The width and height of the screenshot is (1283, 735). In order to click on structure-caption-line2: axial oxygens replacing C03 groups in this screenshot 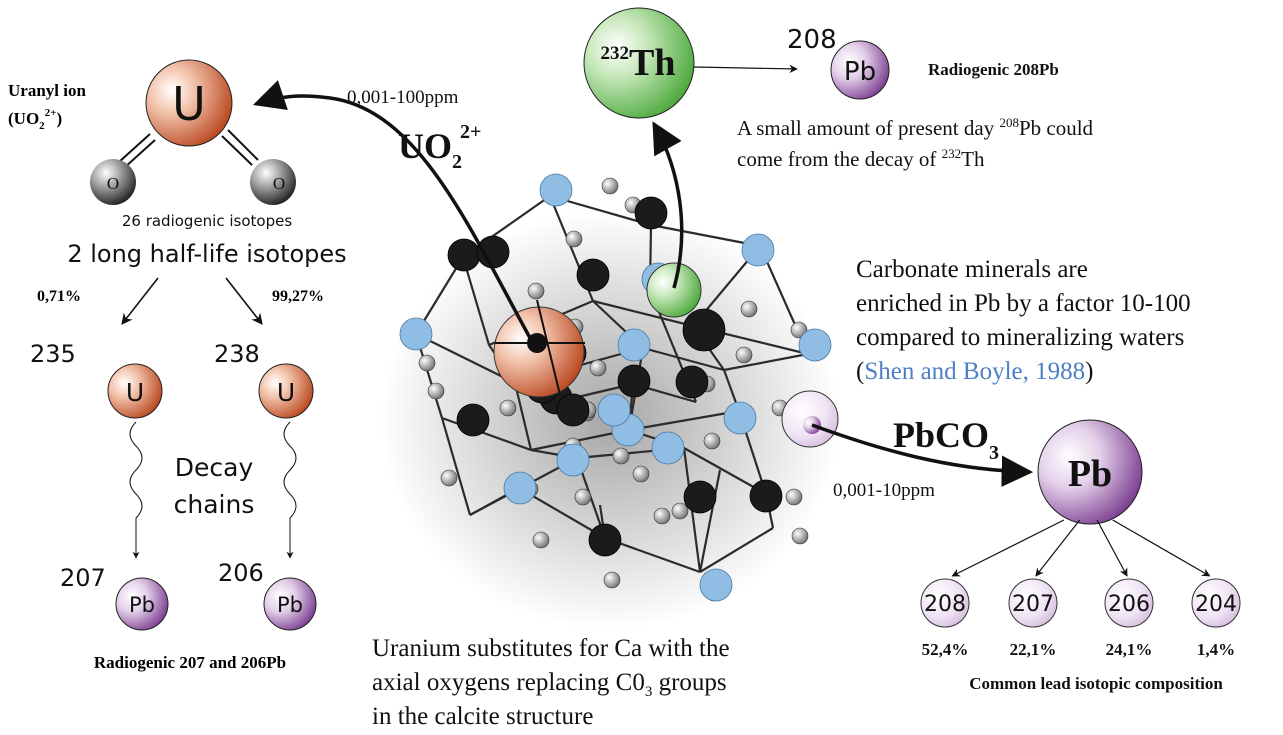, I will do `click(549, 684)`.